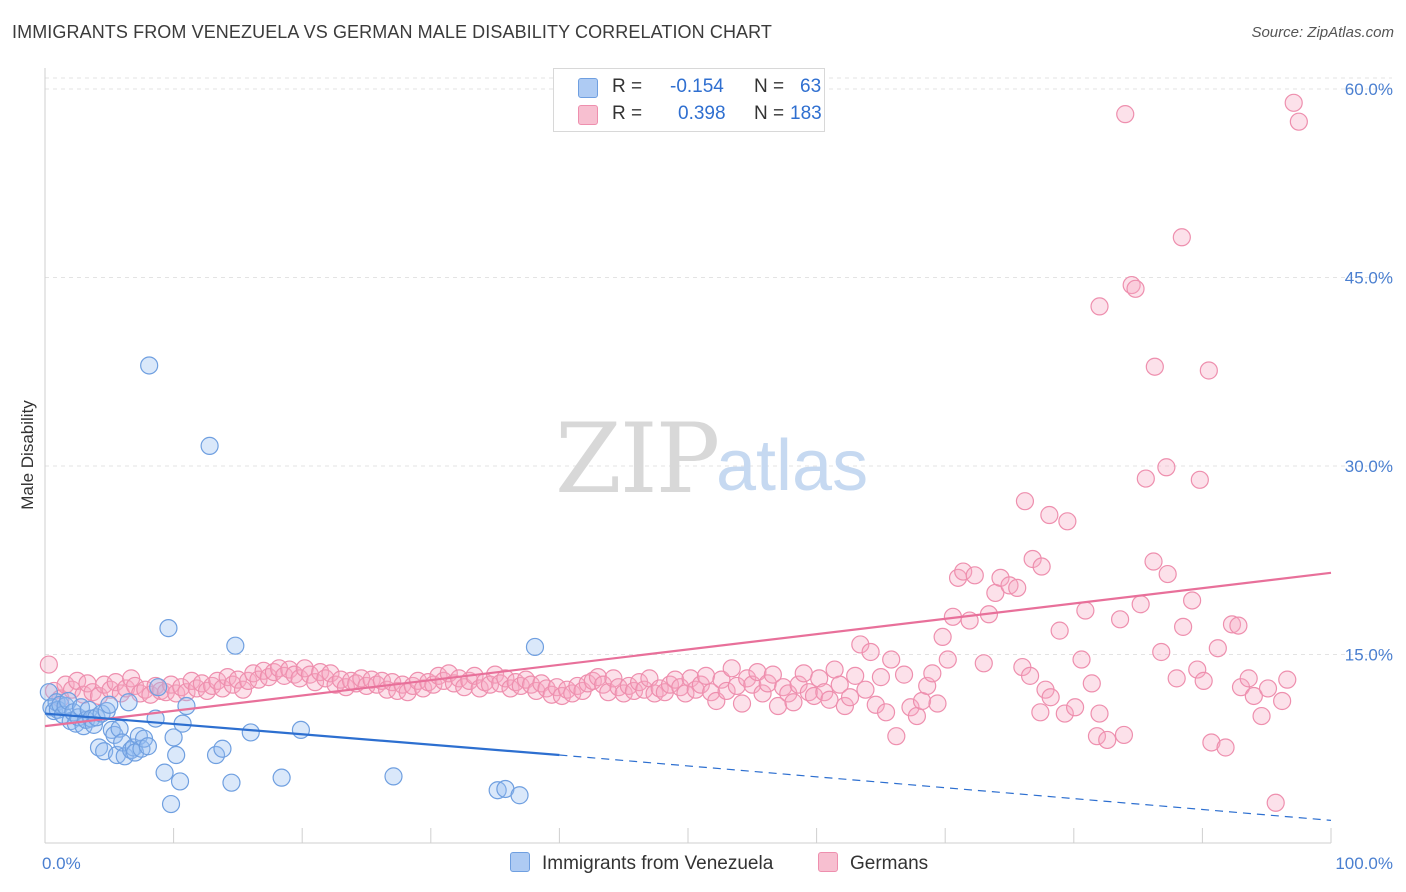  Describe the element at coordinates (627, 86) in the screenshot. I see `legend-r-label: R =` at that location.